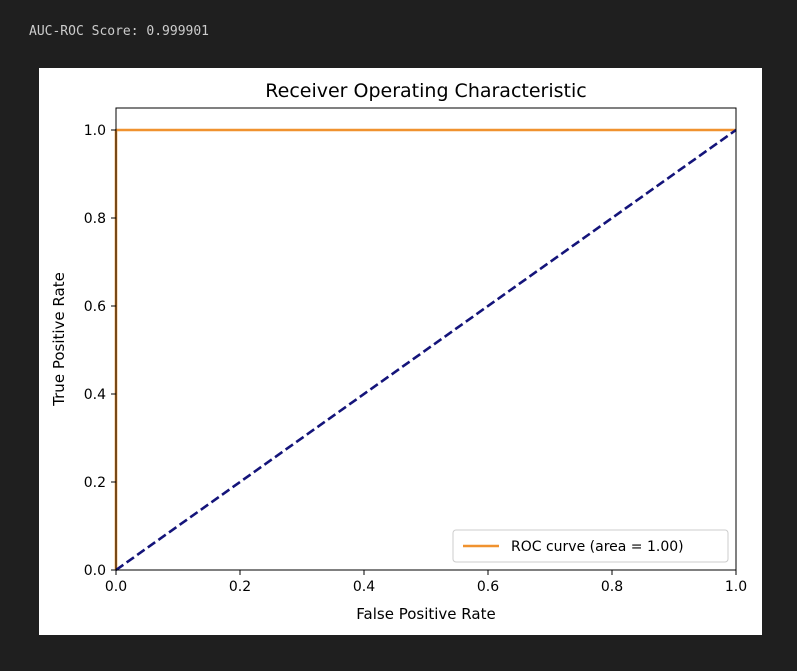  I want to click on x-tick-label: 0.4, so click(364, 587).